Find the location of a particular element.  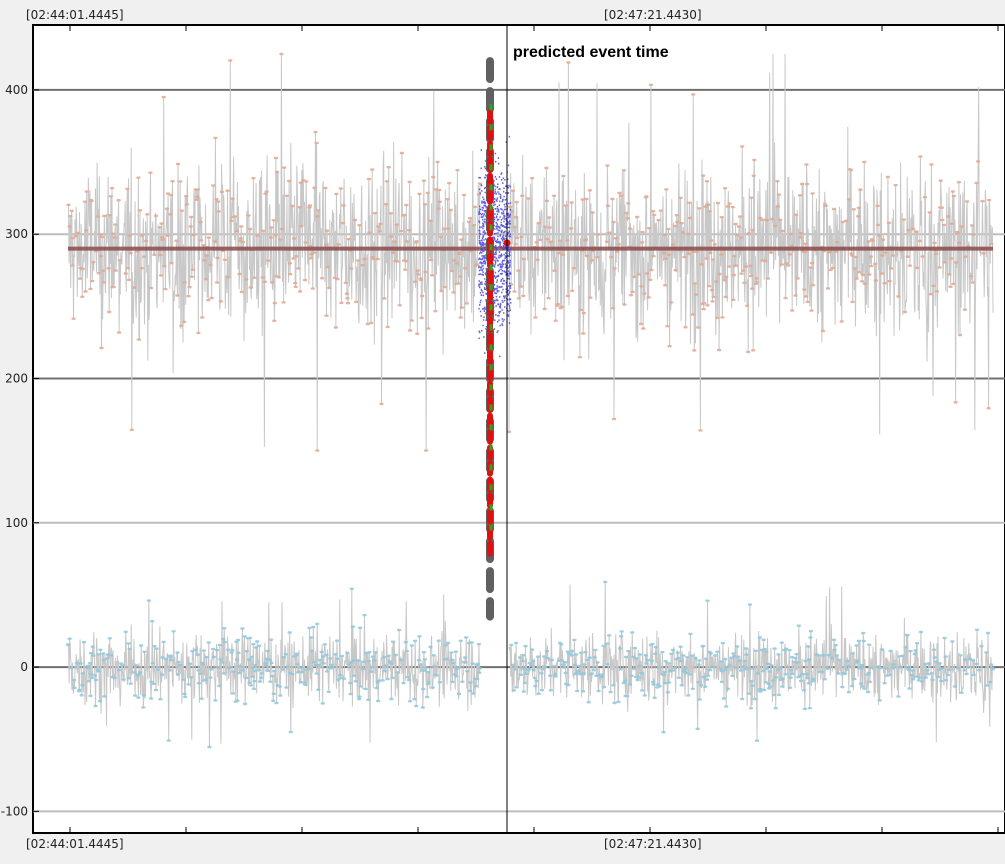

bottom-tick-label-start: [02:44:01.4445] is located at coordinates (75, 844).